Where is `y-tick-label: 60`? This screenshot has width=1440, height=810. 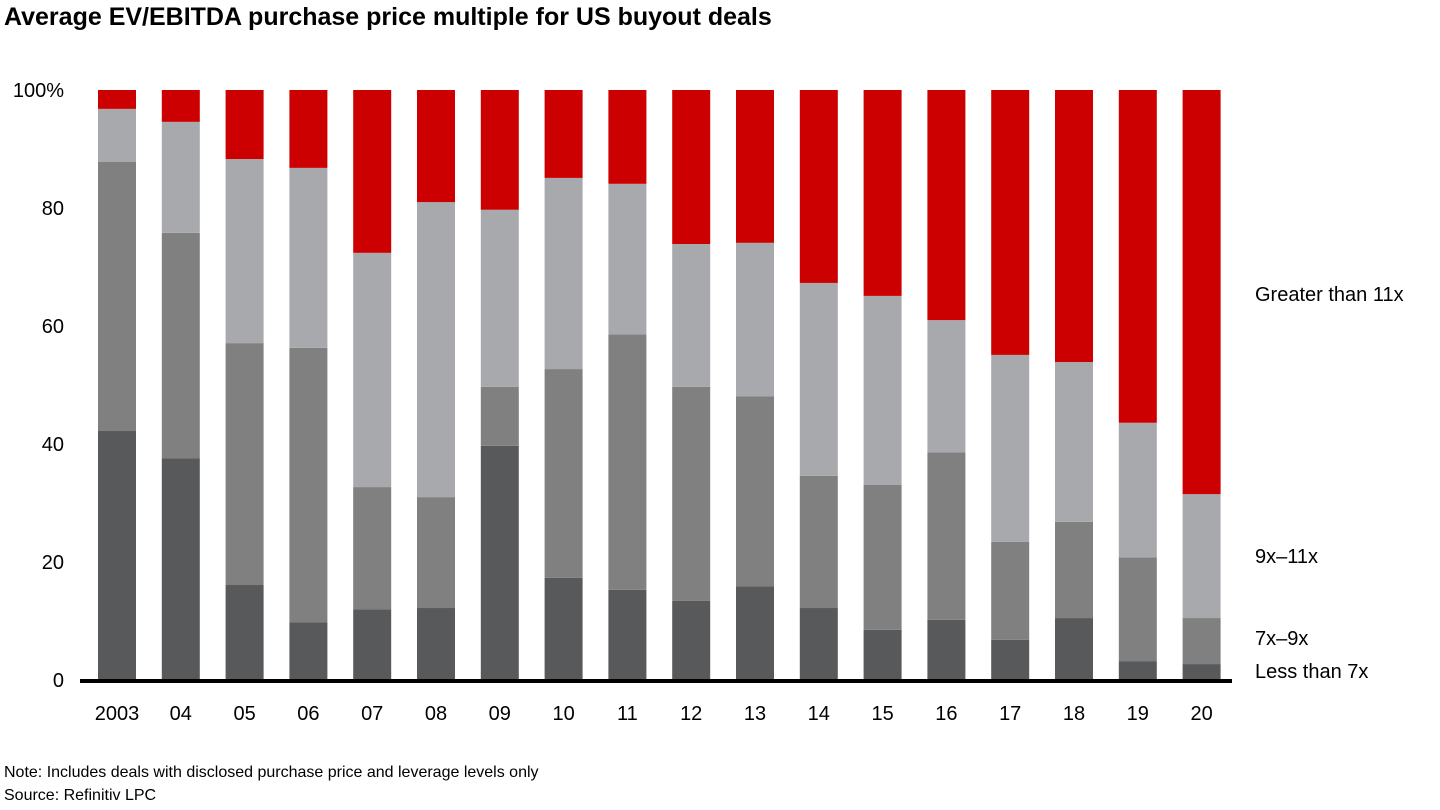 y-tick-label: 60 is located at coordinates (53, 327).